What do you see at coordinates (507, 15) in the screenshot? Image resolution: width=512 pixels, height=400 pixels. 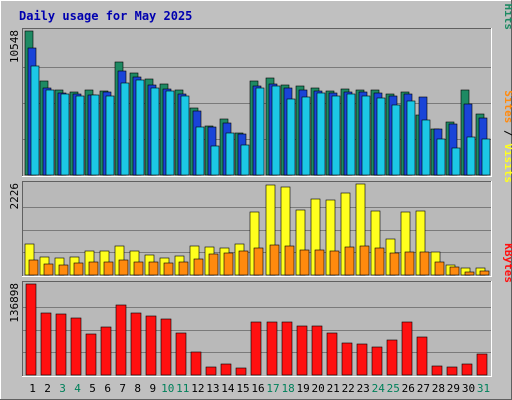 I see `legend: Pages / Files / Hits` at bounding box center [507, 15].